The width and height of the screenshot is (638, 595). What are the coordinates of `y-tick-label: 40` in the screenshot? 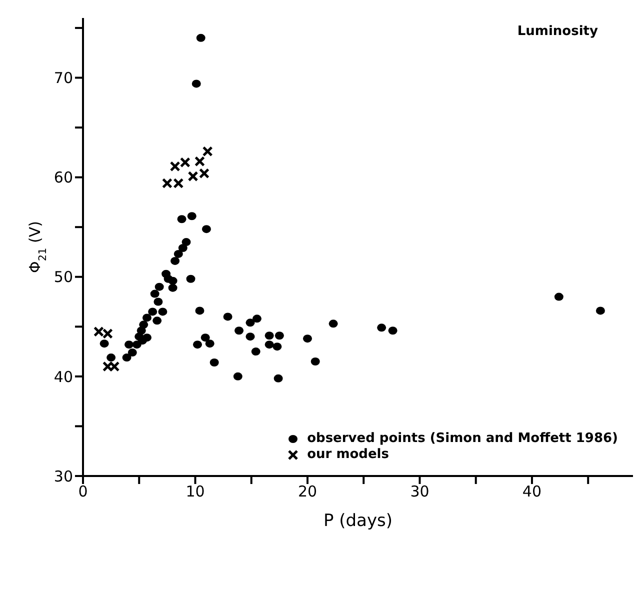 It's located at (63, 377).